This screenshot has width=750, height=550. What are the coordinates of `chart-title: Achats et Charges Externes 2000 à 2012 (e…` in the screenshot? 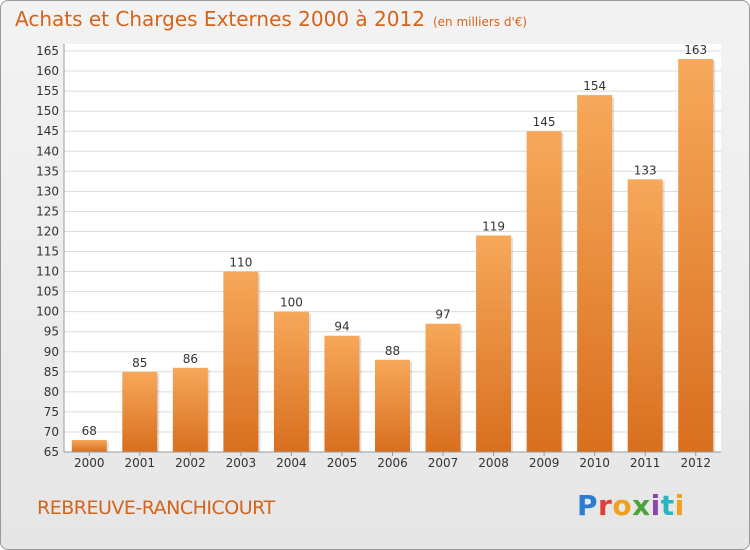 It's located at (271, 19).